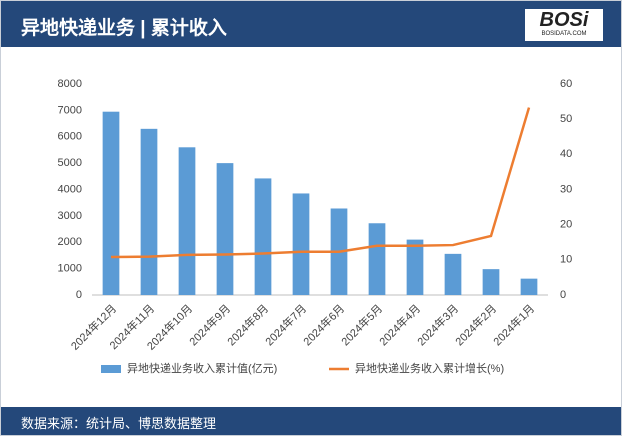  I want to click on legend-label: 异地快递业务收入累计值(亿元), so click(202, 368).